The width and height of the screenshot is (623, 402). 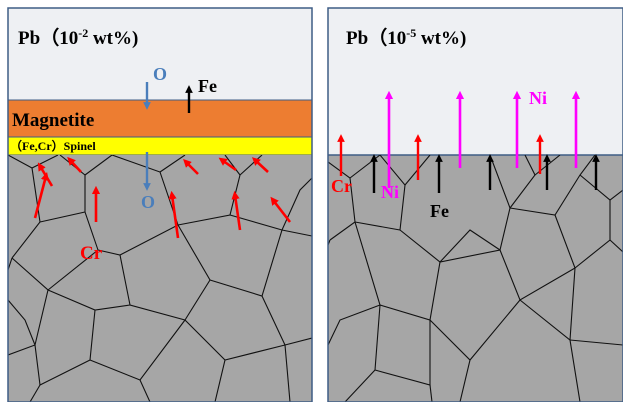 I want to click on left-chromium-diffusion-arrows, so click(x=162, y=197).